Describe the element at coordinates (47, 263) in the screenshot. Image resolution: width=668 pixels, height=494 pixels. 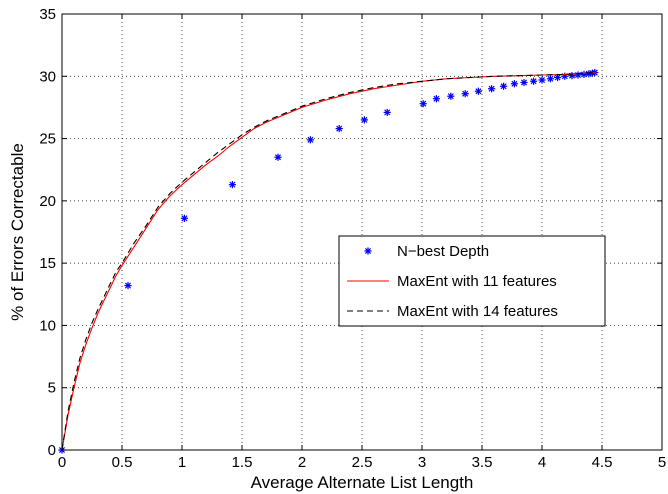
I see `y-tick-label: 15` at that location.